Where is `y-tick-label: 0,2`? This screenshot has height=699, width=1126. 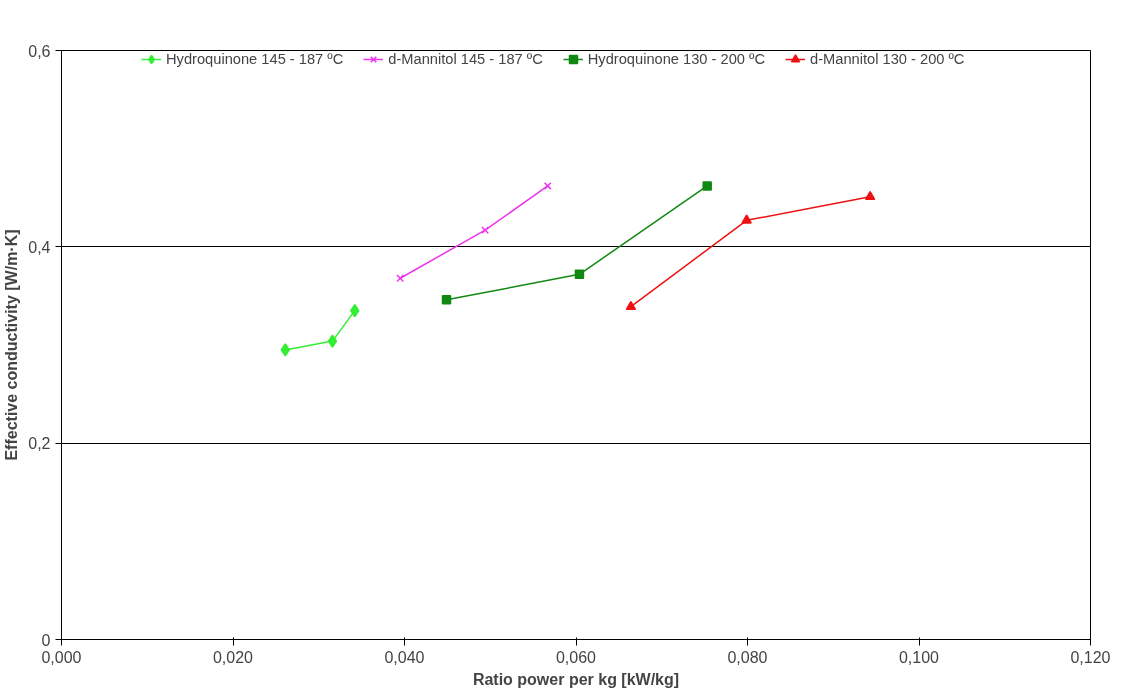
y-tick-label: 0,2 is located at coordinates (39, 444).